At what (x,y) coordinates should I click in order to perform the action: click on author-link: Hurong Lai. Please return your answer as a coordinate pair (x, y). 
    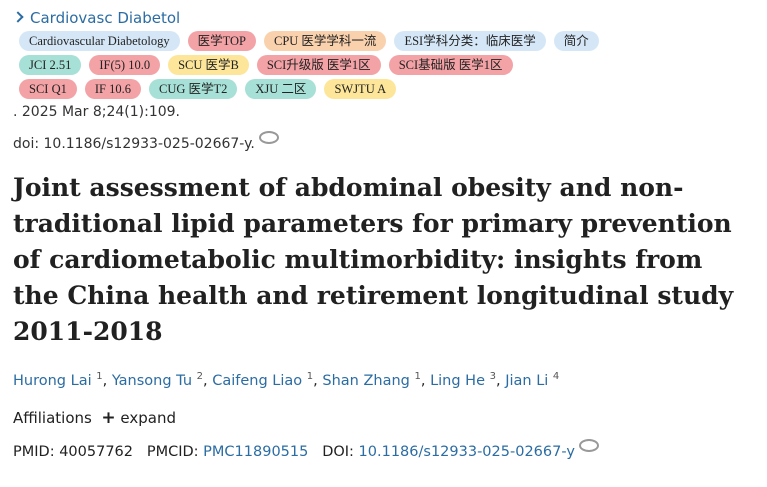
    Looking at the image, I should click on (52, 380).